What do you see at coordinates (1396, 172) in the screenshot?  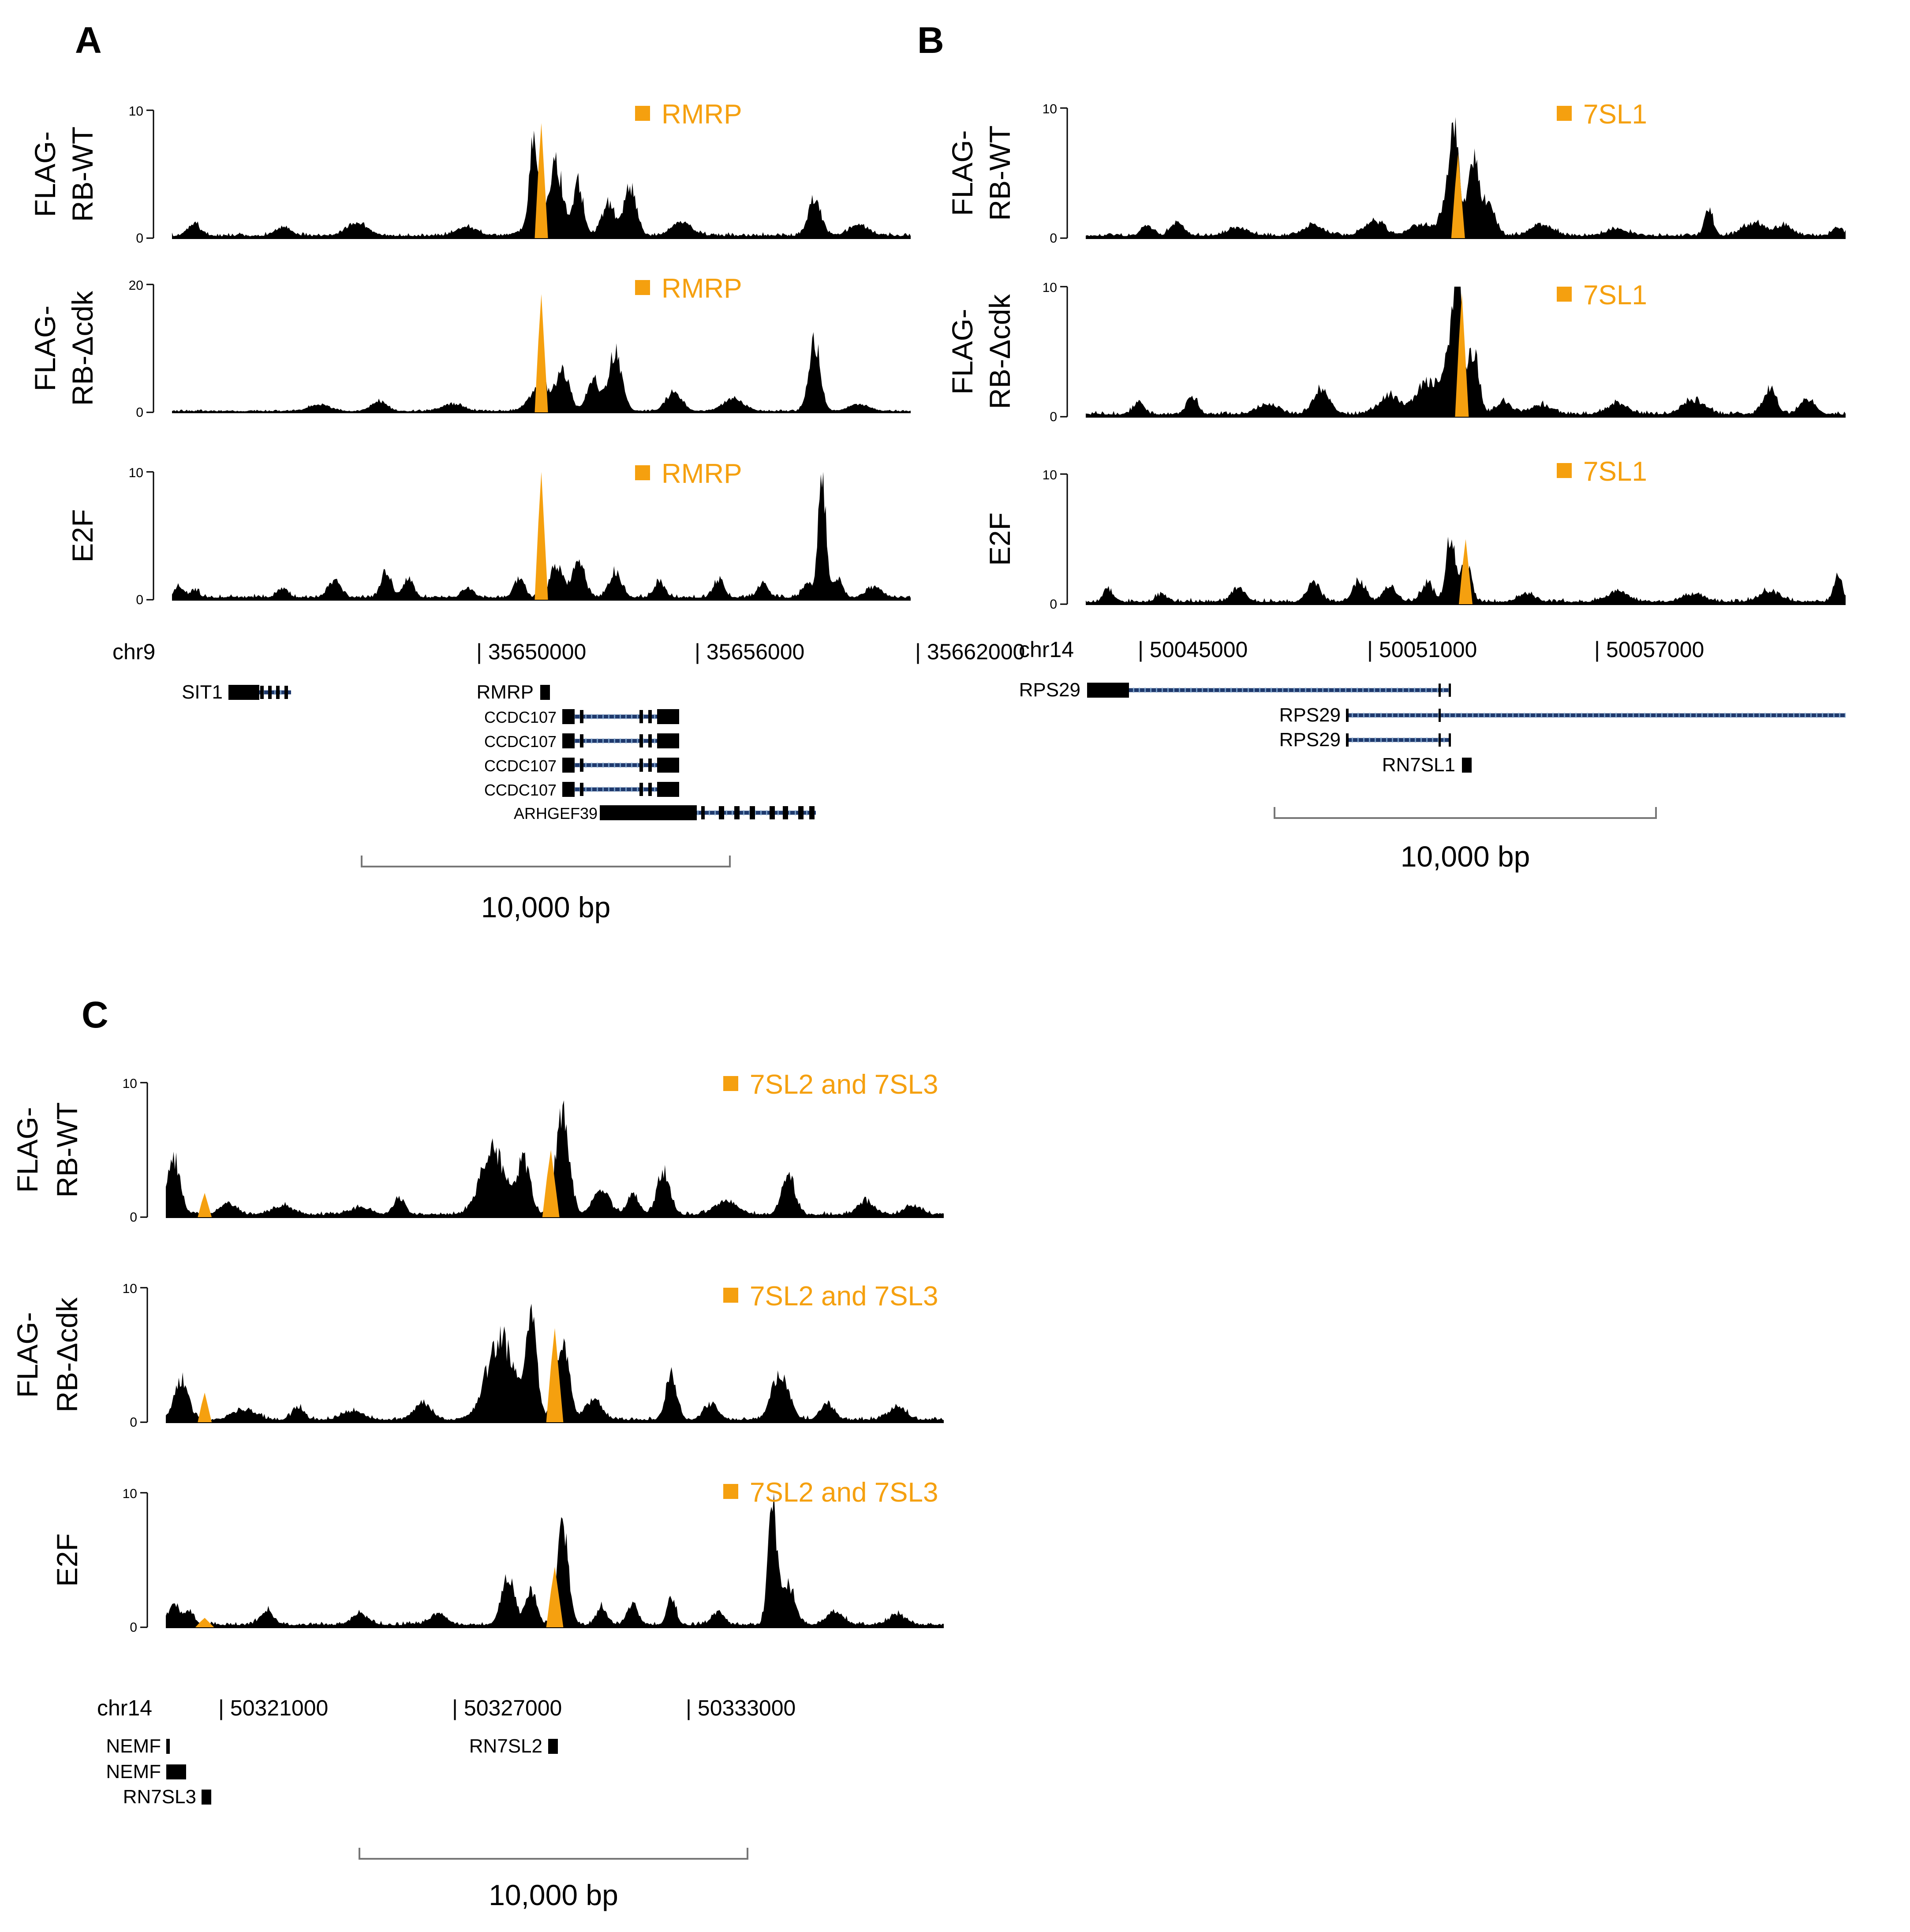 I see `track-b-1: 10 0 FLAG- RB-WT 7SL1` at bounding box center [1396, 172].